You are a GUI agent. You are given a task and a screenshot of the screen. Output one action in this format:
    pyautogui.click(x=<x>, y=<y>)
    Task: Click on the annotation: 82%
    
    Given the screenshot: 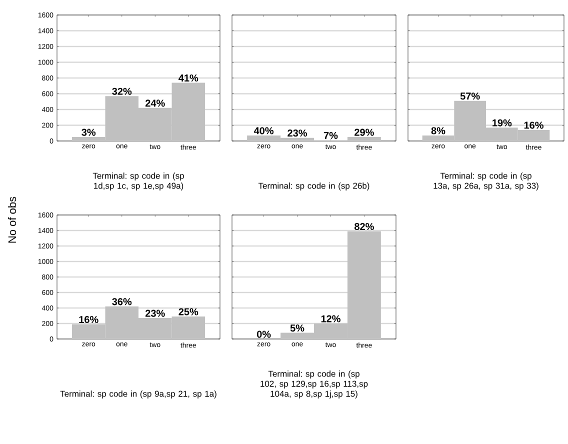 What is the action you would take?
    pyautogui.click(x=364, y=226)
    